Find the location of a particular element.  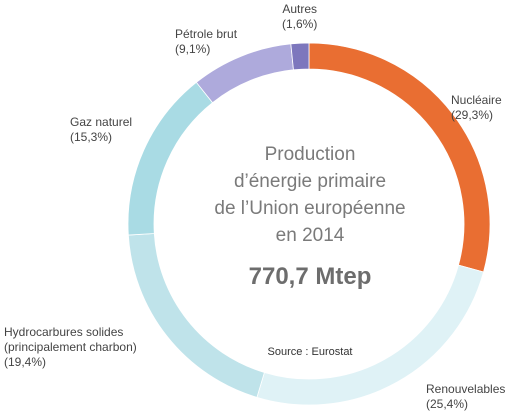

label-gaz-naturel: Gaz naturel (15,3%) is located at coordinates (101, 130).